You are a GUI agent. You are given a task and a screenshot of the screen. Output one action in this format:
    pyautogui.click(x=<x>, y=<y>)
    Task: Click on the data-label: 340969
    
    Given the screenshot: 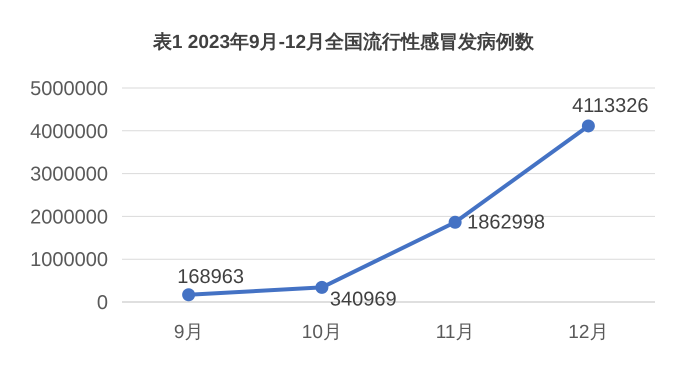 What is the action you would take?
    pyautogui.click(x=363, y=299)
    